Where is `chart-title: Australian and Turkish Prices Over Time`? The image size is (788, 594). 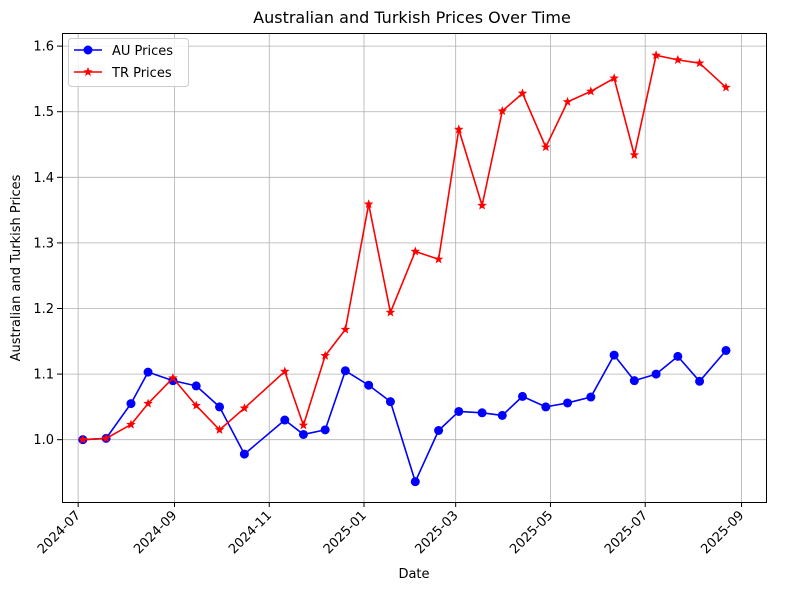 chart-title: Australian and Turkish Prices Over Time is located at coordinates (412, 17).